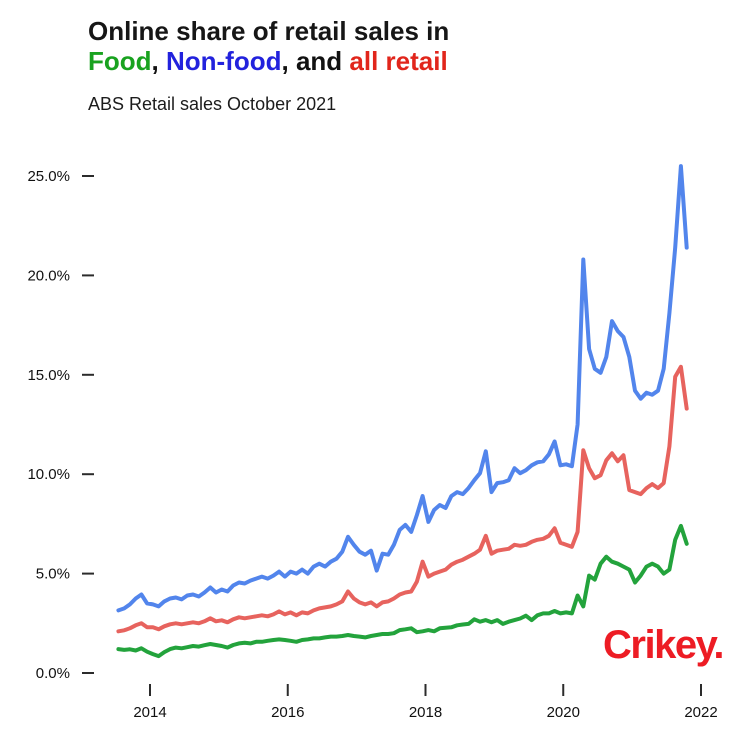  I want to click on y-tick-label: 10.0%, so click(48, 474).